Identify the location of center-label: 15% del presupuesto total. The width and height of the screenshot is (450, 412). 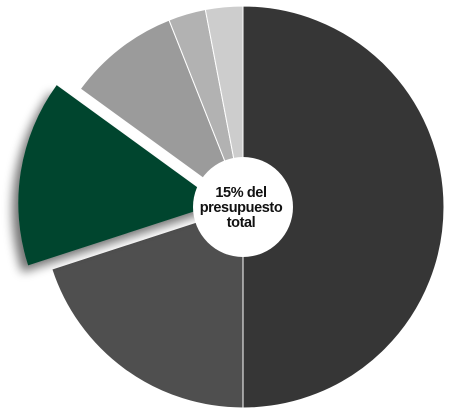
(241, 207).